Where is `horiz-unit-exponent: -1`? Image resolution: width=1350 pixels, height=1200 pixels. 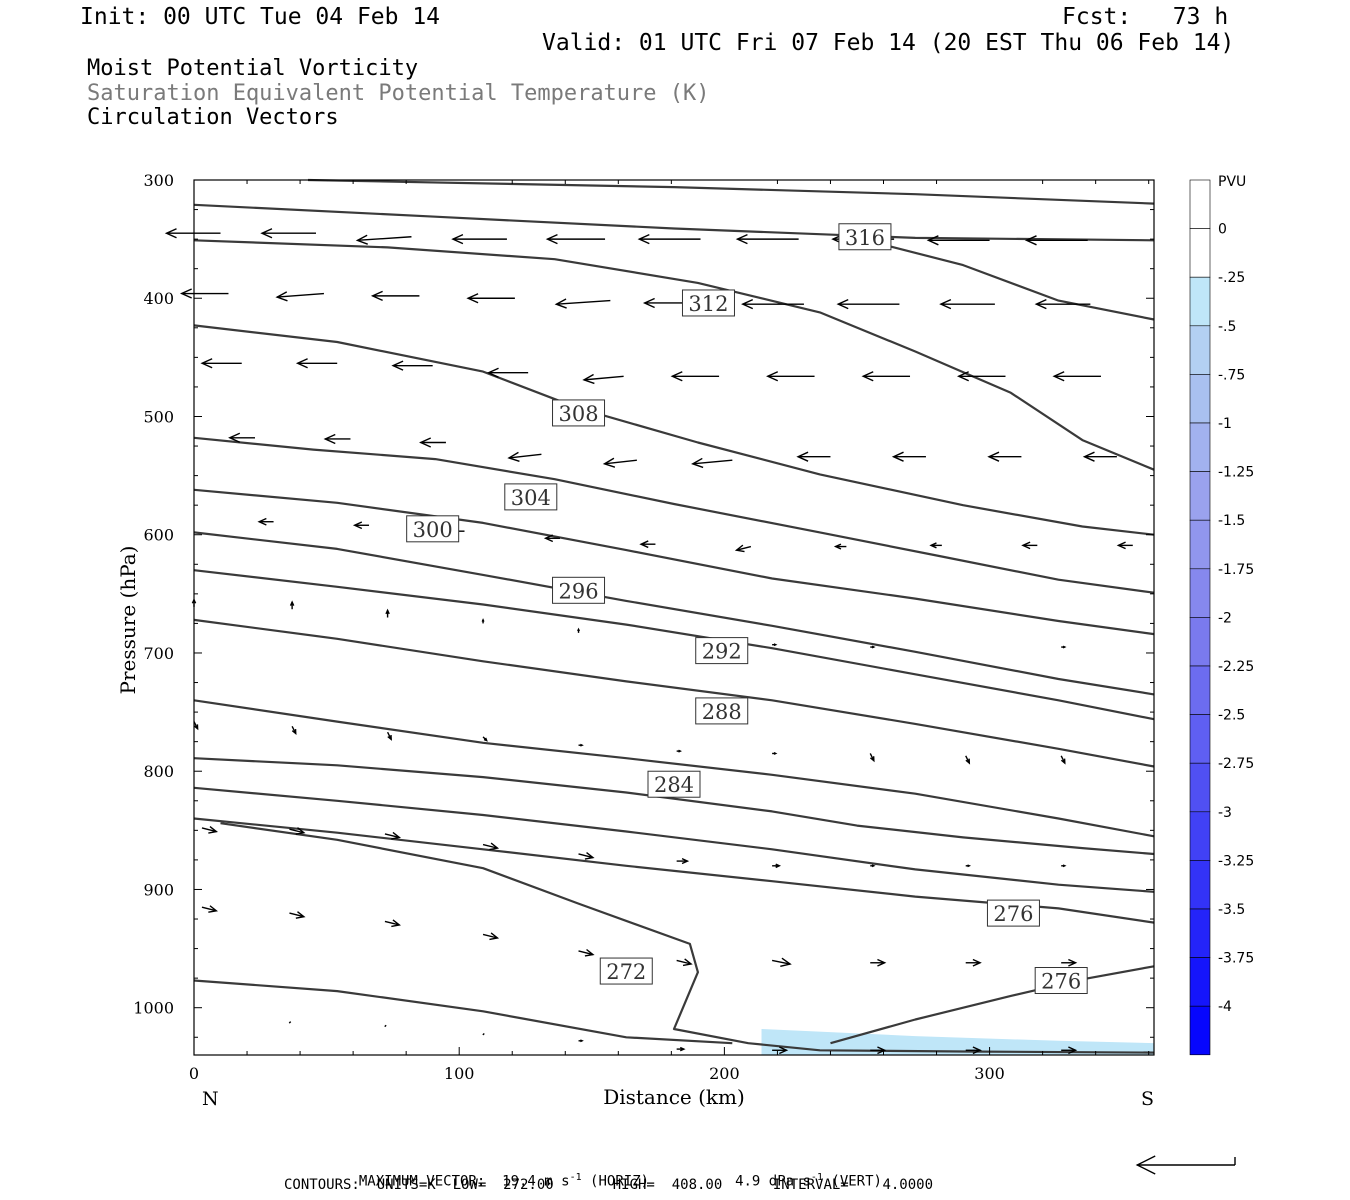
horiz-unit-exponent: -1 is located at coordinates (575, 1177).